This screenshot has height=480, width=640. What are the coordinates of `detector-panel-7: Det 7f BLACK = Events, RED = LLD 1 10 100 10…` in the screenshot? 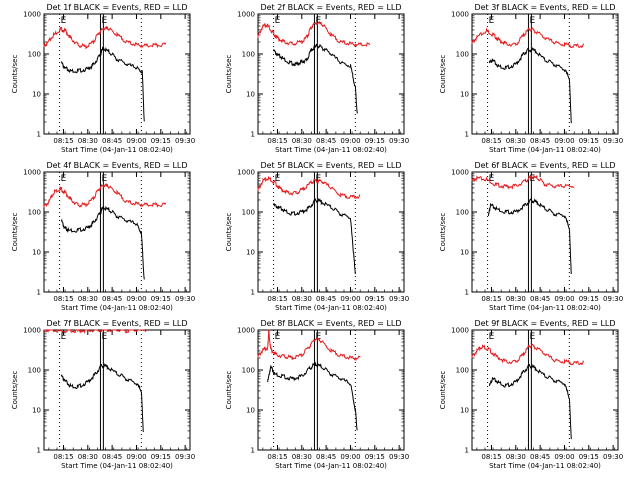 It's located at (103, 394).